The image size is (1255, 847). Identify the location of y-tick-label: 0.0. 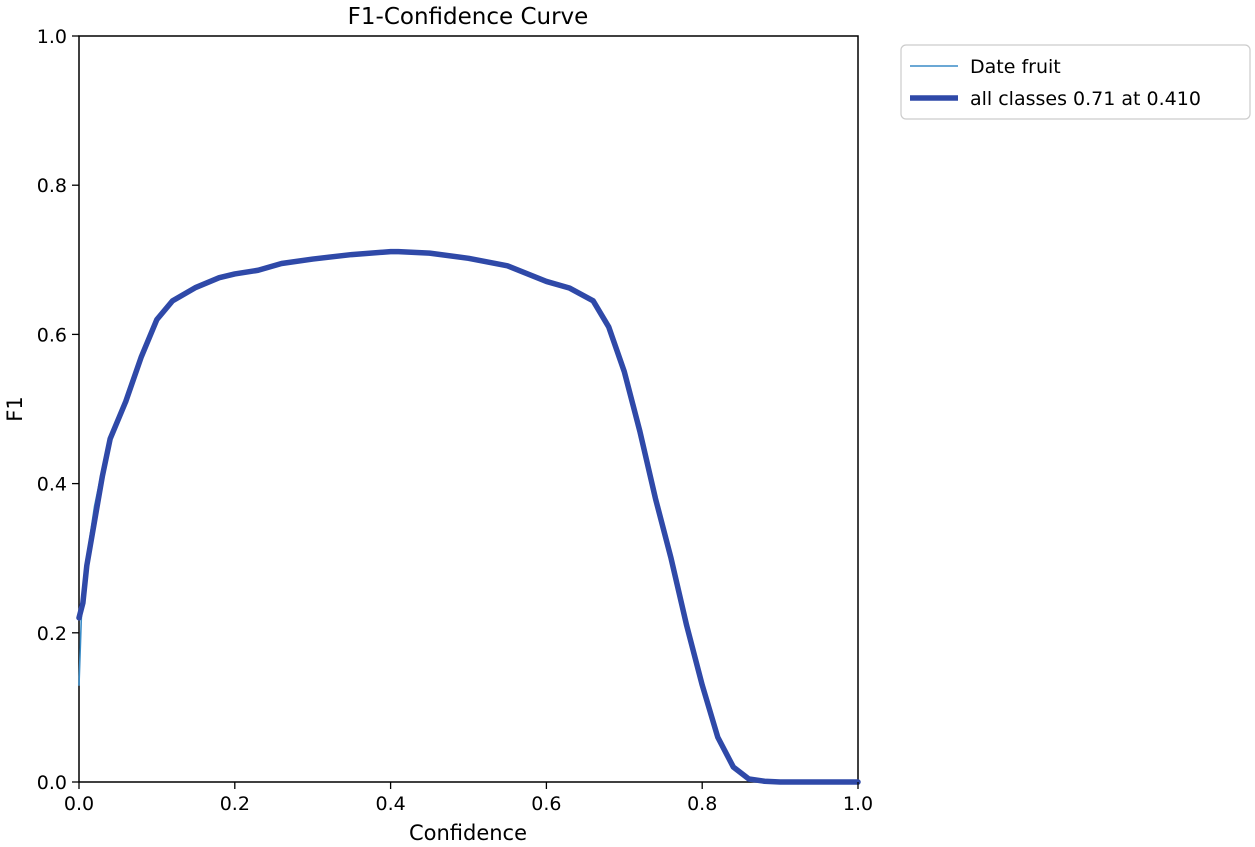
(52, 783).